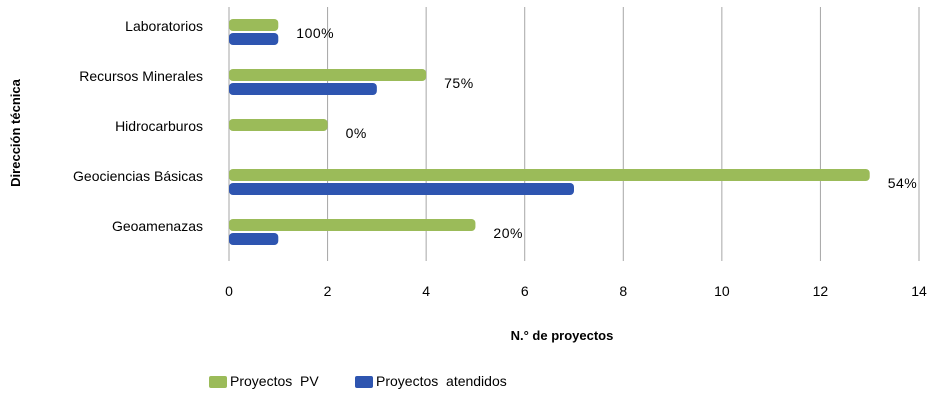  Describe the element at coordinates (903, 183) in the screenshot. I see `percent-label: 54%` at that location.